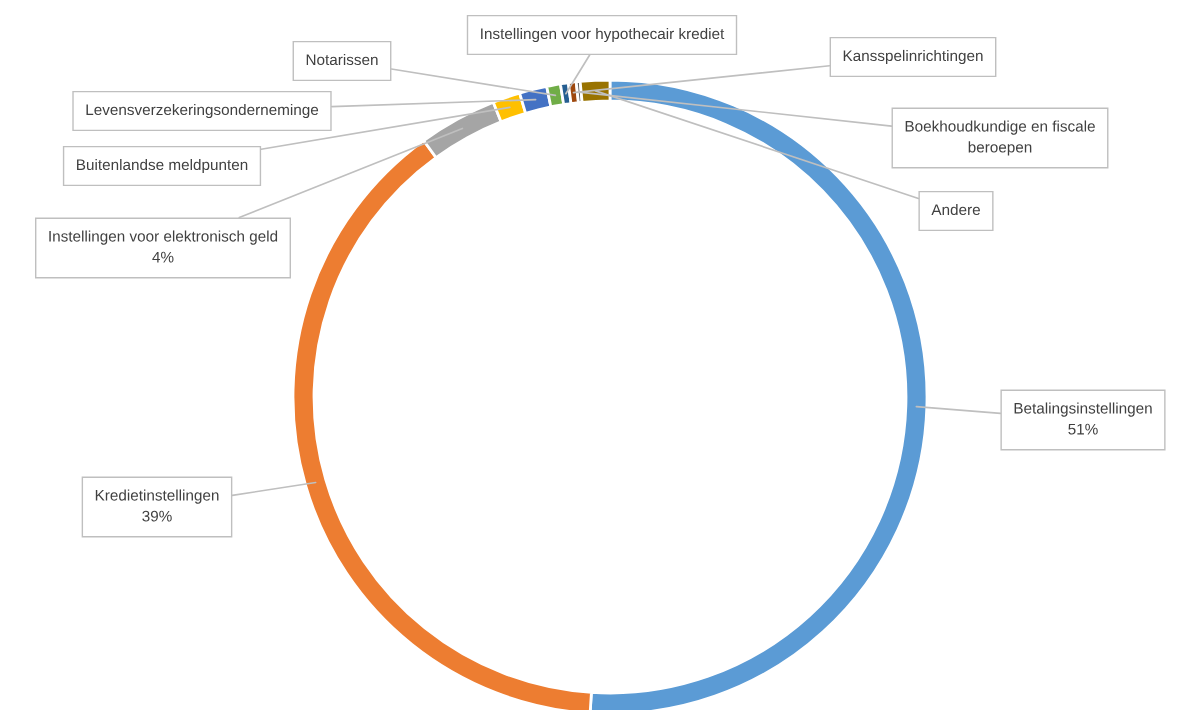  I want to click on slice-label: Boekhoudkundige en fiscale beroepen, so click(1000, 138).